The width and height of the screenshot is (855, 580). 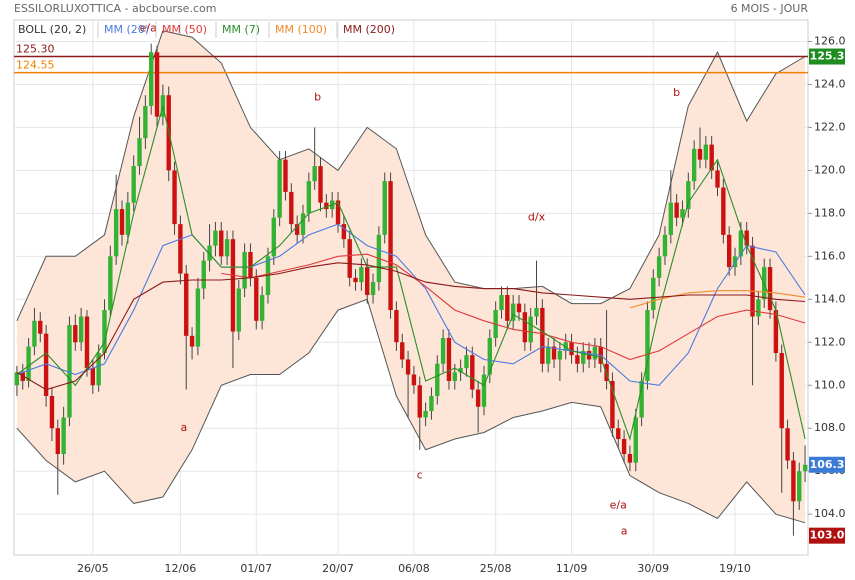 What do you see at coordinates (830, 83) in the screenshot?
I see `y-tick-label: 124.0` at bounding box center [830, 83].